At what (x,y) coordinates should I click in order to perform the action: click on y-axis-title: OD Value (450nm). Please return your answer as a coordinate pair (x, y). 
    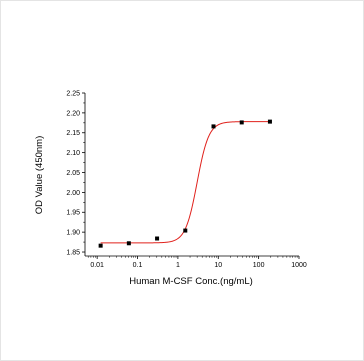
    Looking at the image, I should click on (39, 175).